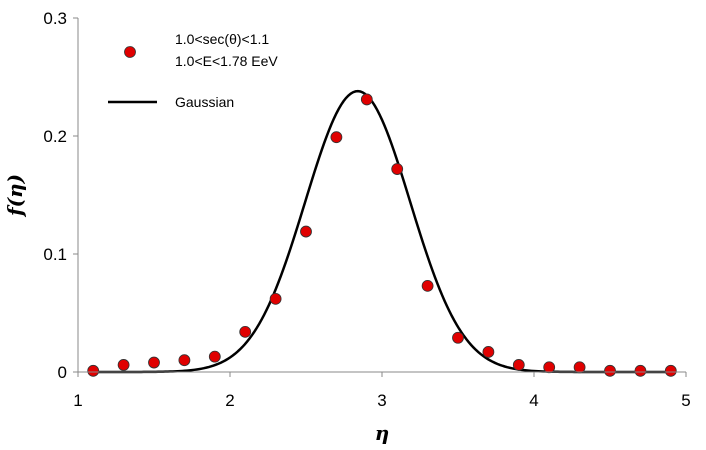  I want to click on legend-label-gaussian: Gaussian, so click(204, 102).